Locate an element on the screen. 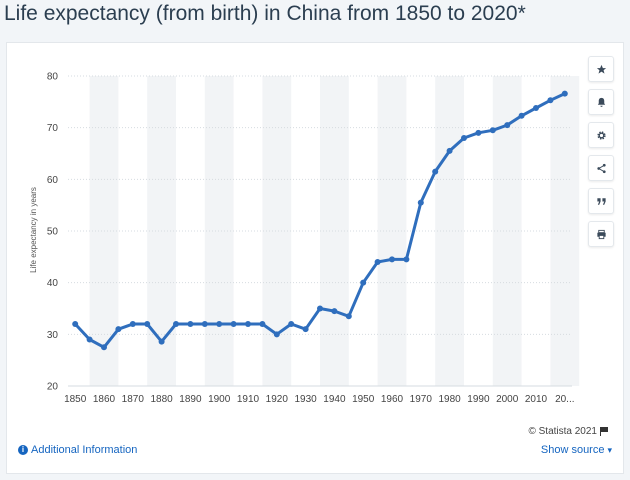 The width and height of the screenshot is (630, 480). x-tick-label: 1990 is located at coordinates (478, 399).